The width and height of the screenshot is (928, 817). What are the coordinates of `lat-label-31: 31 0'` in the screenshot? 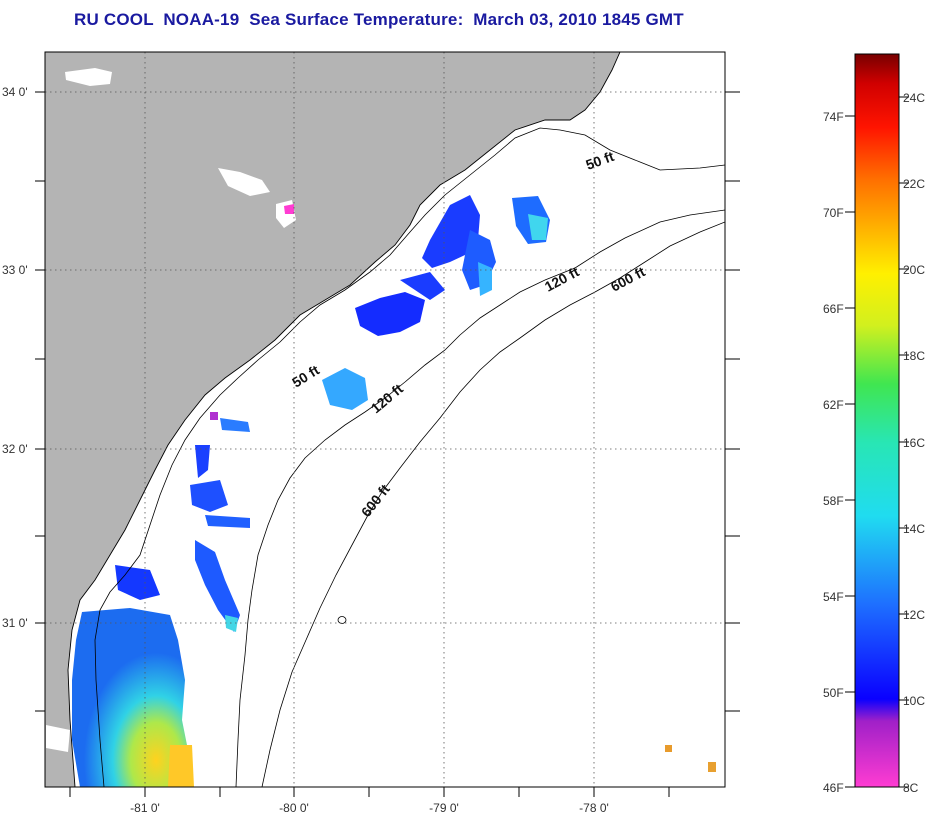 It's located at (15, 623).